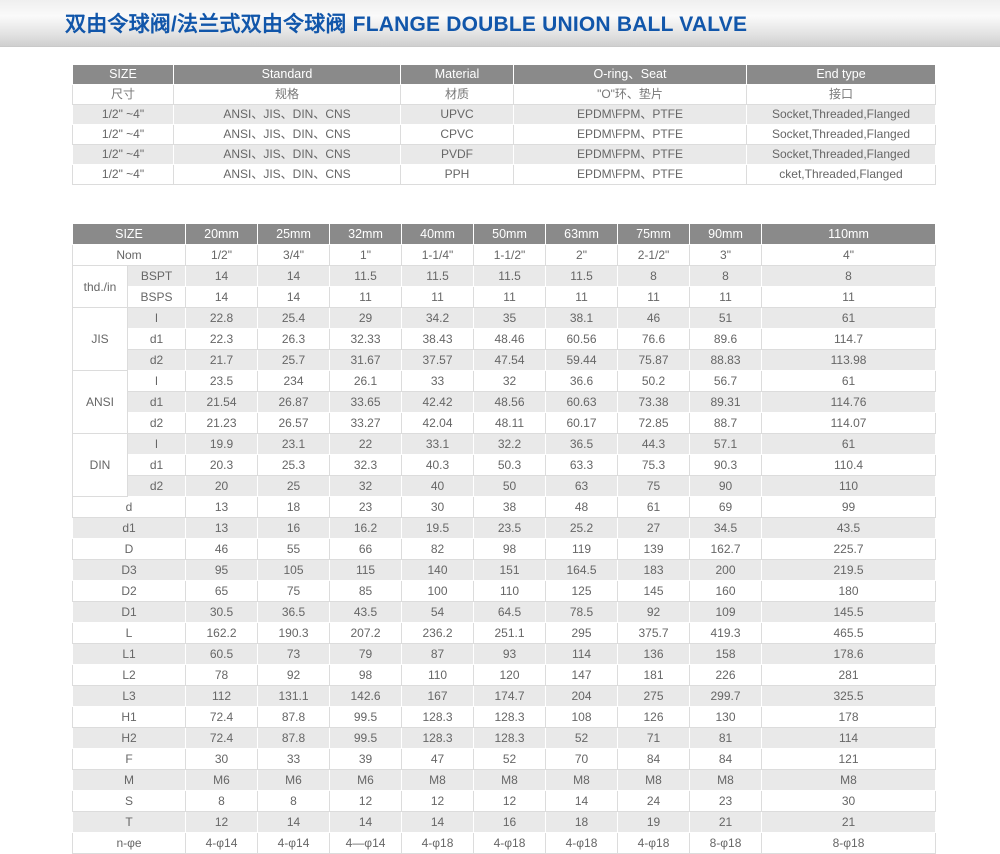  I want to click on dim-cell: 61, so click(849, 318).